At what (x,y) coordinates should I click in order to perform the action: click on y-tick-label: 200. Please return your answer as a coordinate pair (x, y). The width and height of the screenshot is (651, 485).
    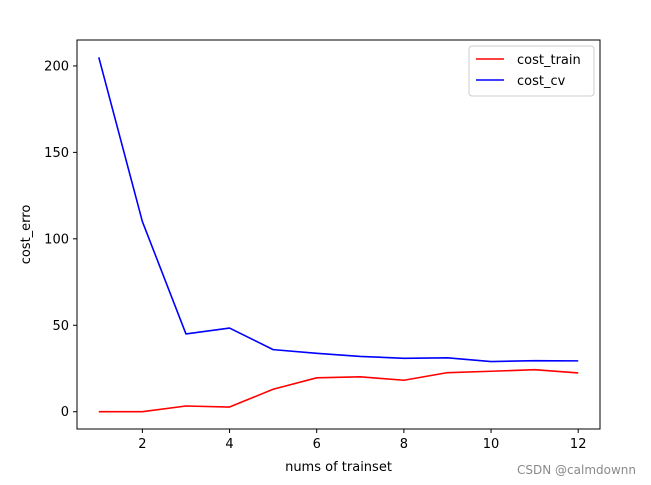
    Looking at the image, I should click on (56, 66).